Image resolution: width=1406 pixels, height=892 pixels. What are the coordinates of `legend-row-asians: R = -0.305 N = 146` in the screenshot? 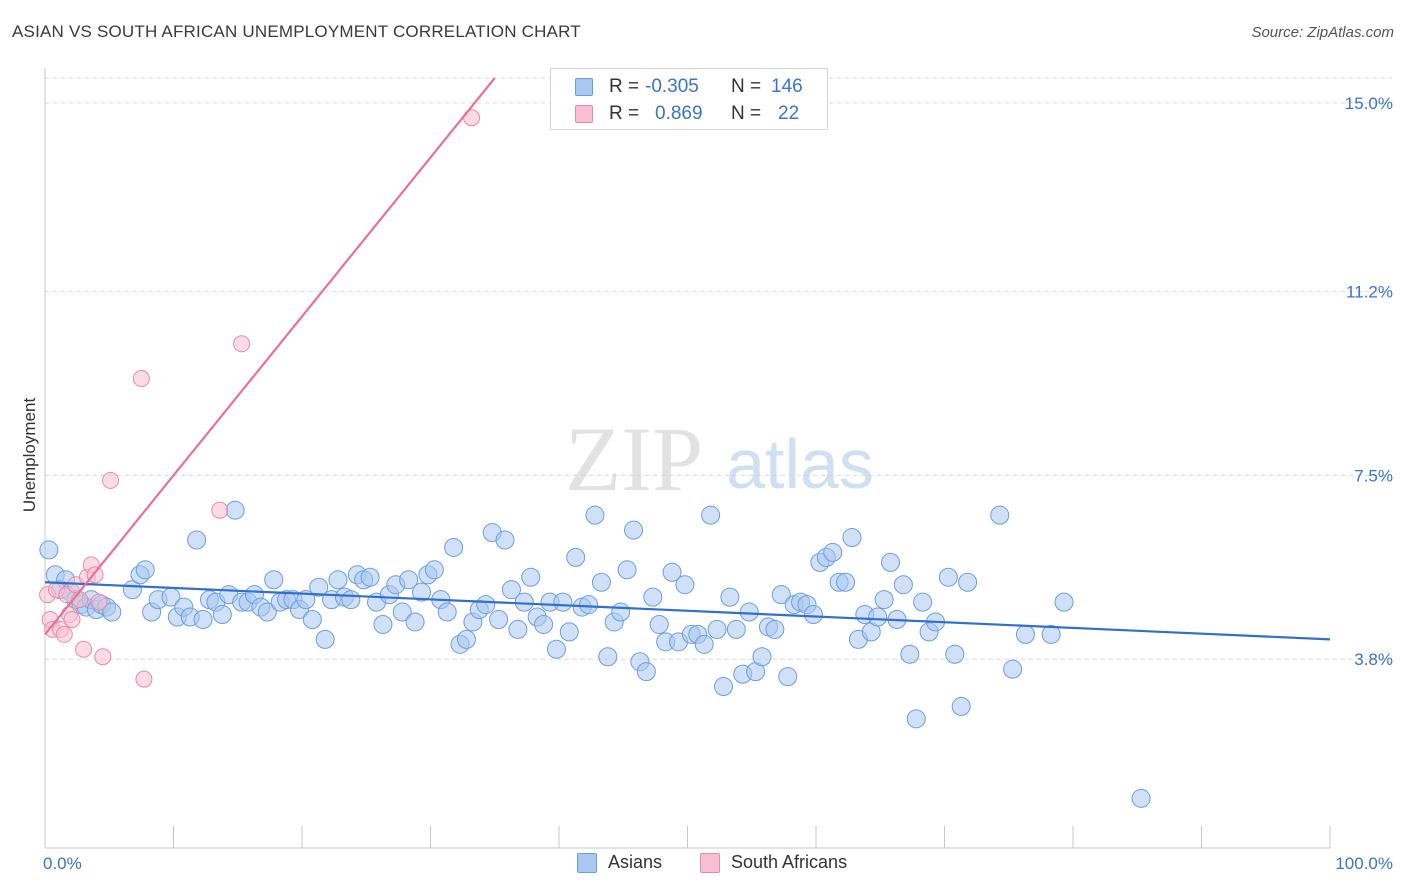 It's located at (700, 87).